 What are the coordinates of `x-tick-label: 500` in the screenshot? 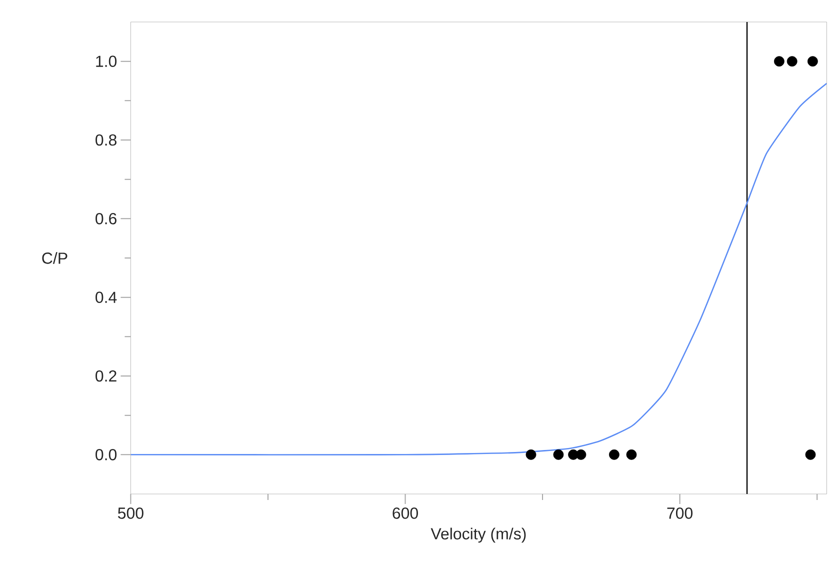 It's located at (131, 513).